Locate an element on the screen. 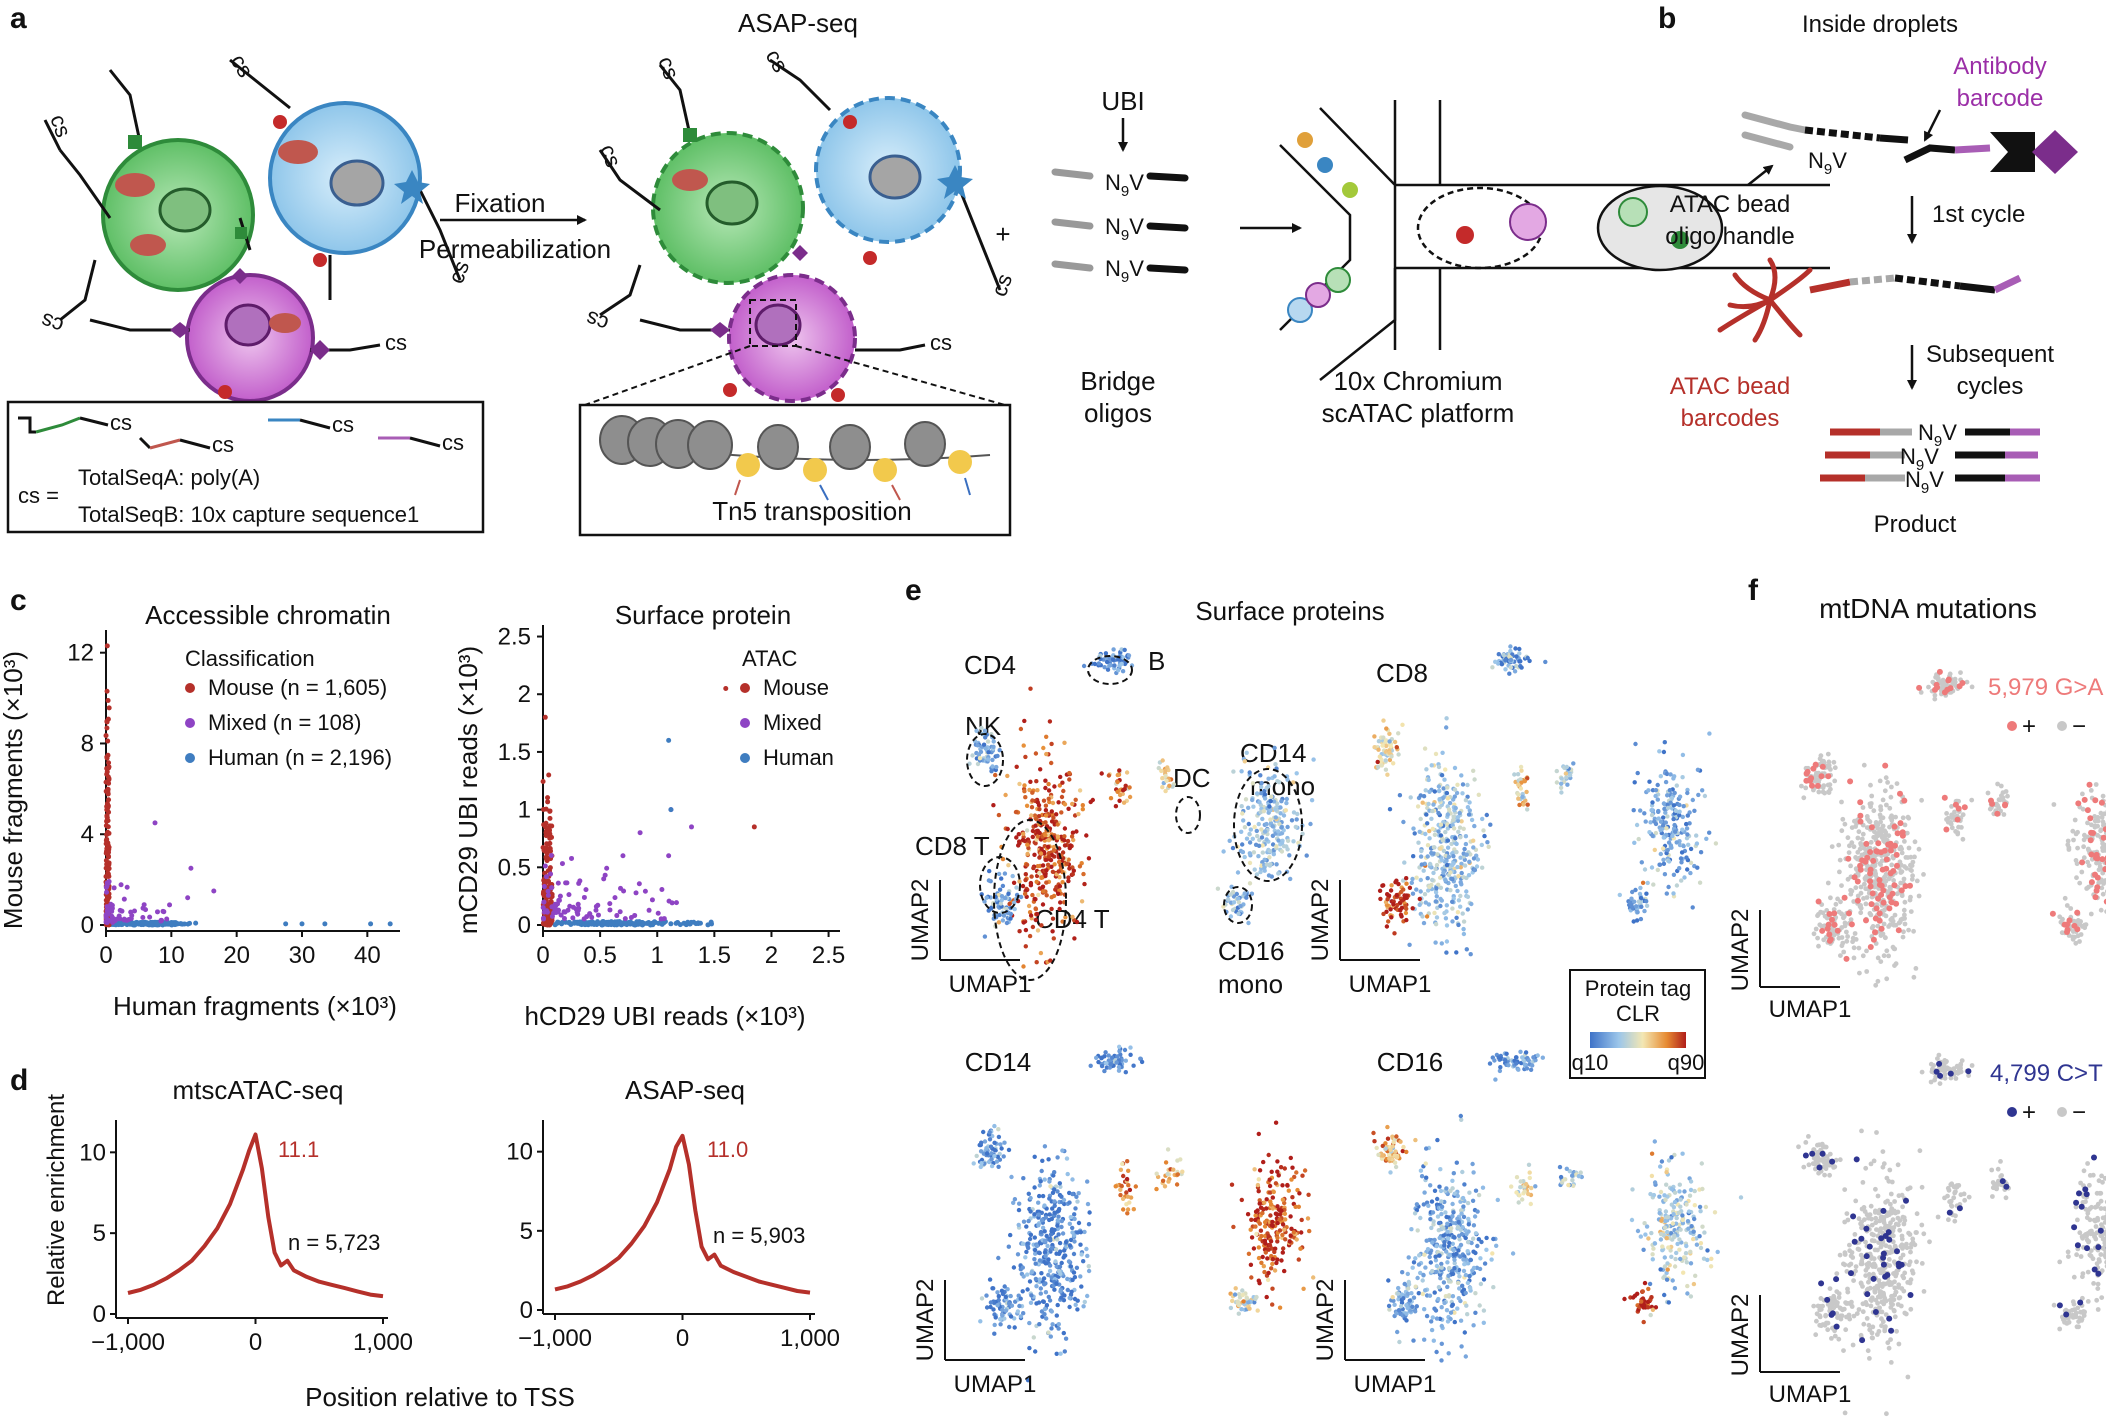  cluster-label-cd16: CD16 is located at coordinates (1251, 951).